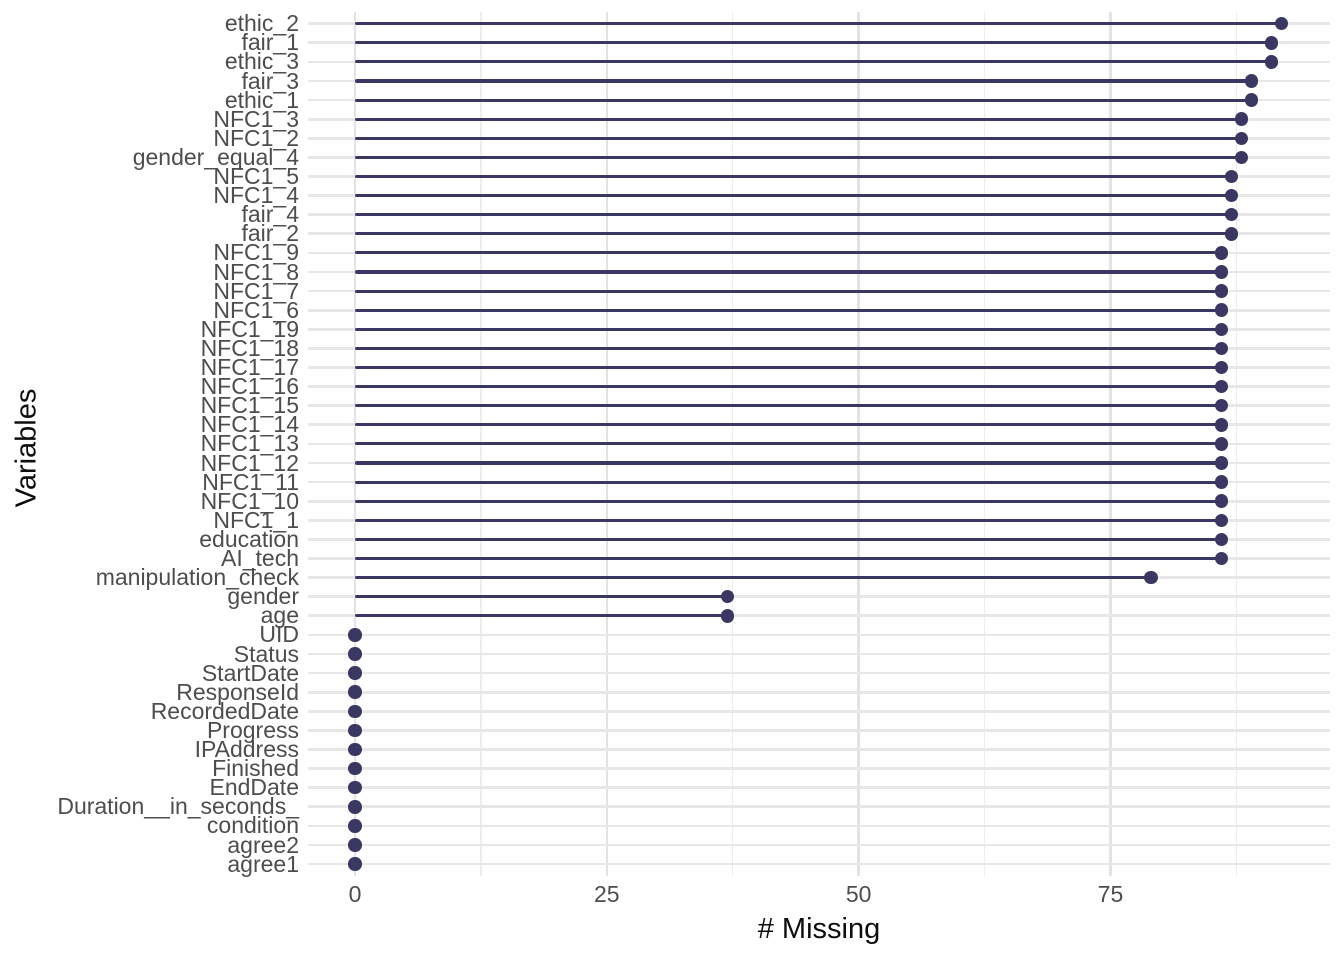 The width and height of the screenshot is (1344, 960). What do you see at coordinates (249, 424) in the screenshot?
I see `y-tick-label: NFC1_14` at bounding box center [249, 424].